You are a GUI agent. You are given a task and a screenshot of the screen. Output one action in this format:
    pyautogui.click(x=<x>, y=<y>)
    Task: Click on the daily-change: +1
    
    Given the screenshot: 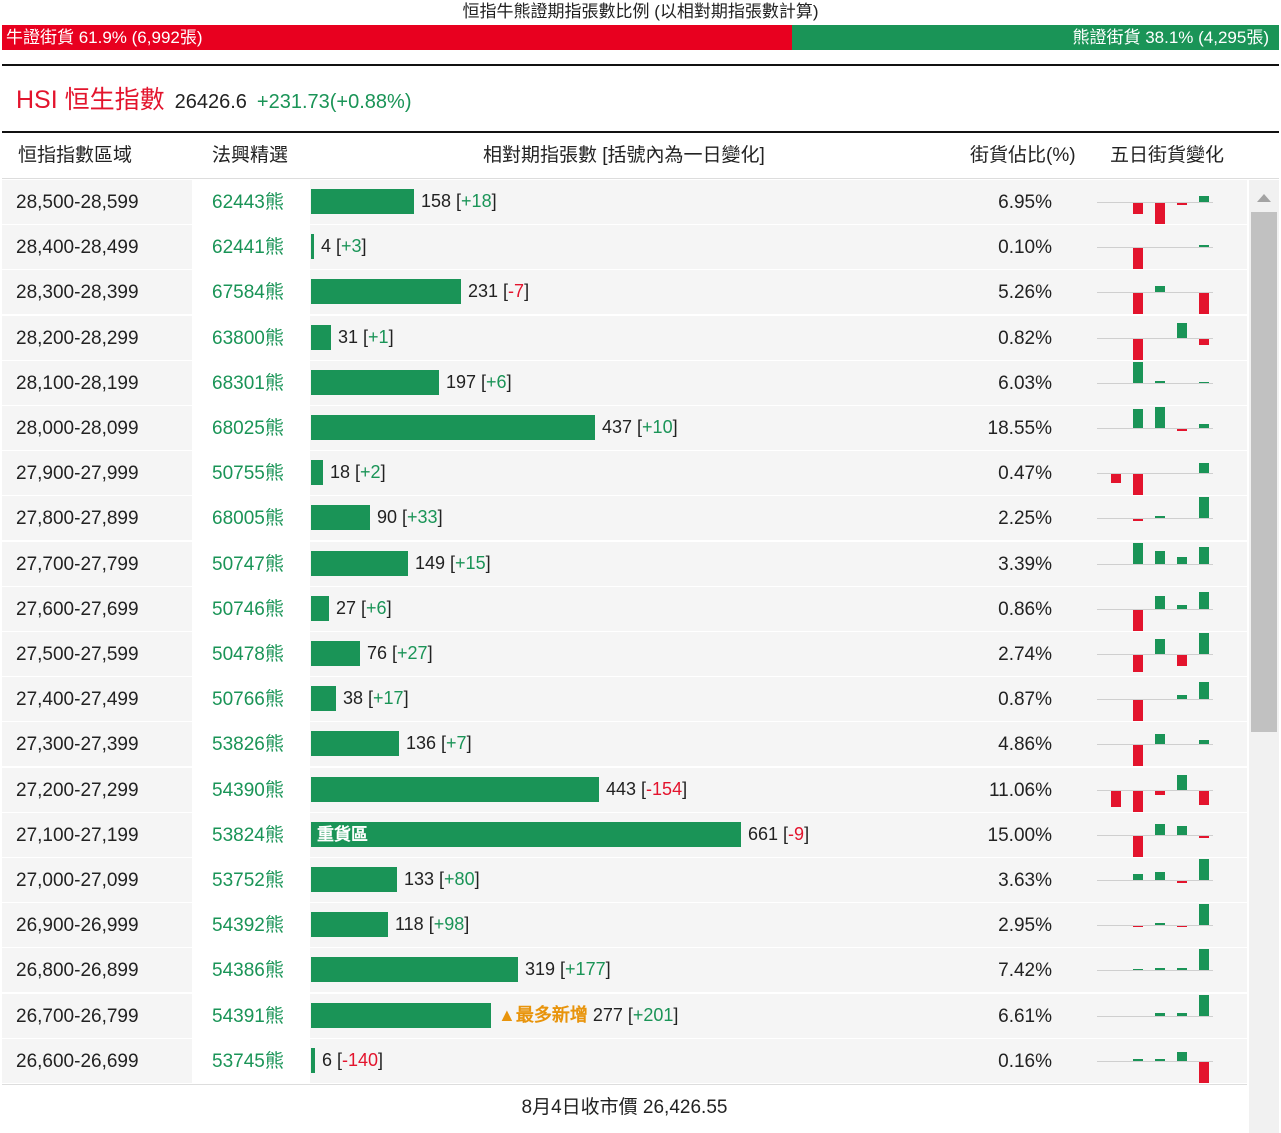 What is the action you would take?
    pyautogui.click(x=378, y=336)
    